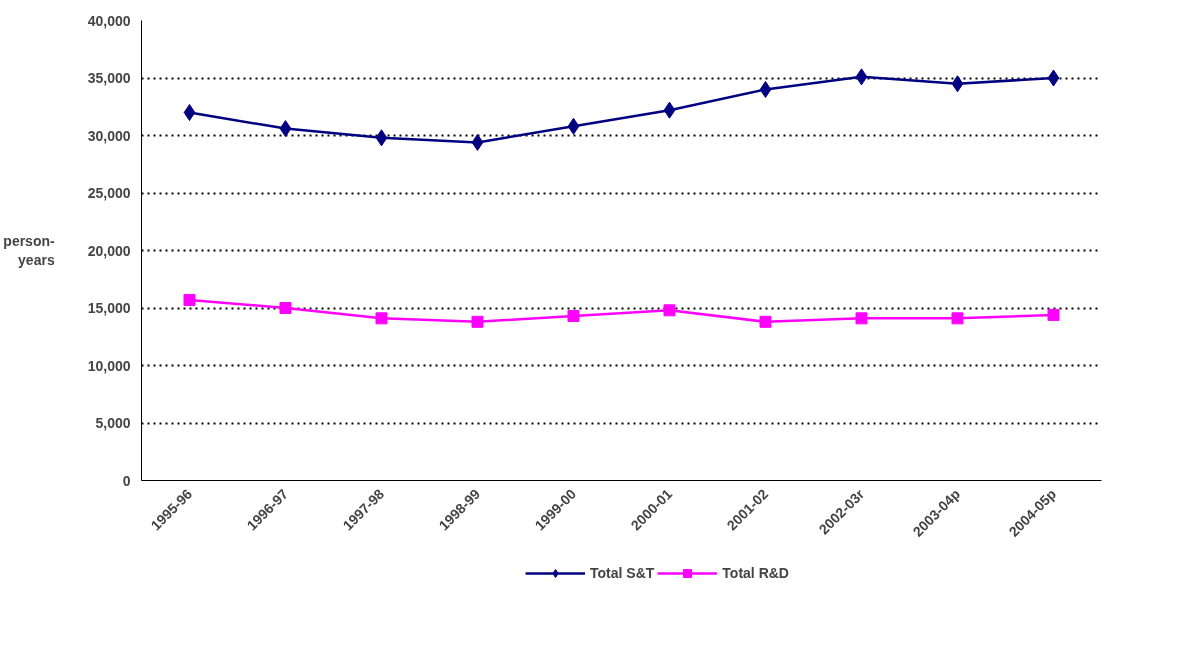  What do you see at coordinates (109, 193) in the screenshot?
I see `y-tick-label: 25,000` at bounding box center [109, 193].